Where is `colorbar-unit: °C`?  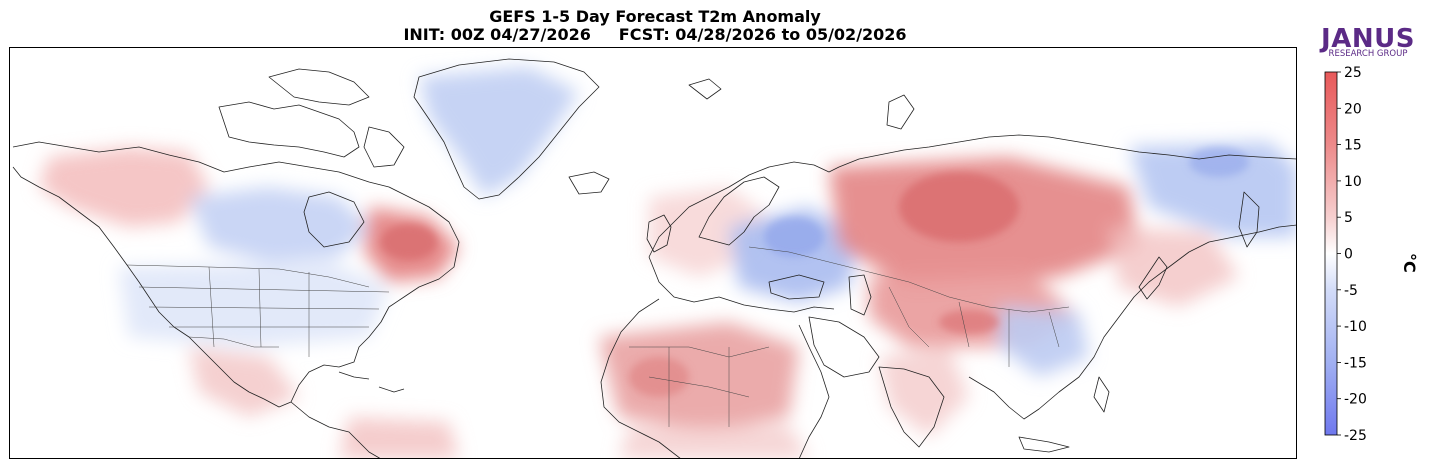 colorbar-unit: °C is located at coordinates (1409, 263).